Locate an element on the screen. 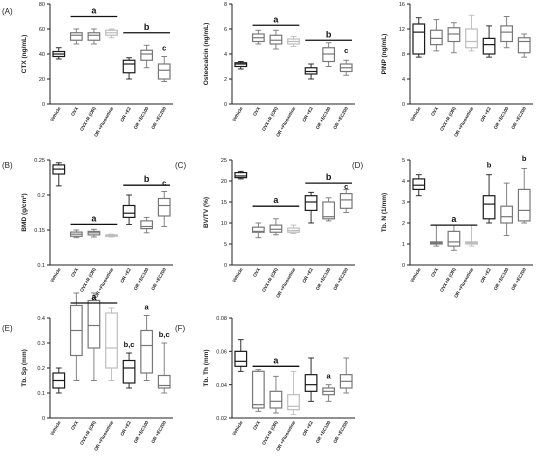 The width and height of the screenshot is (550, 459). y-tick-label: 3 is located at coordinates (403, 203).